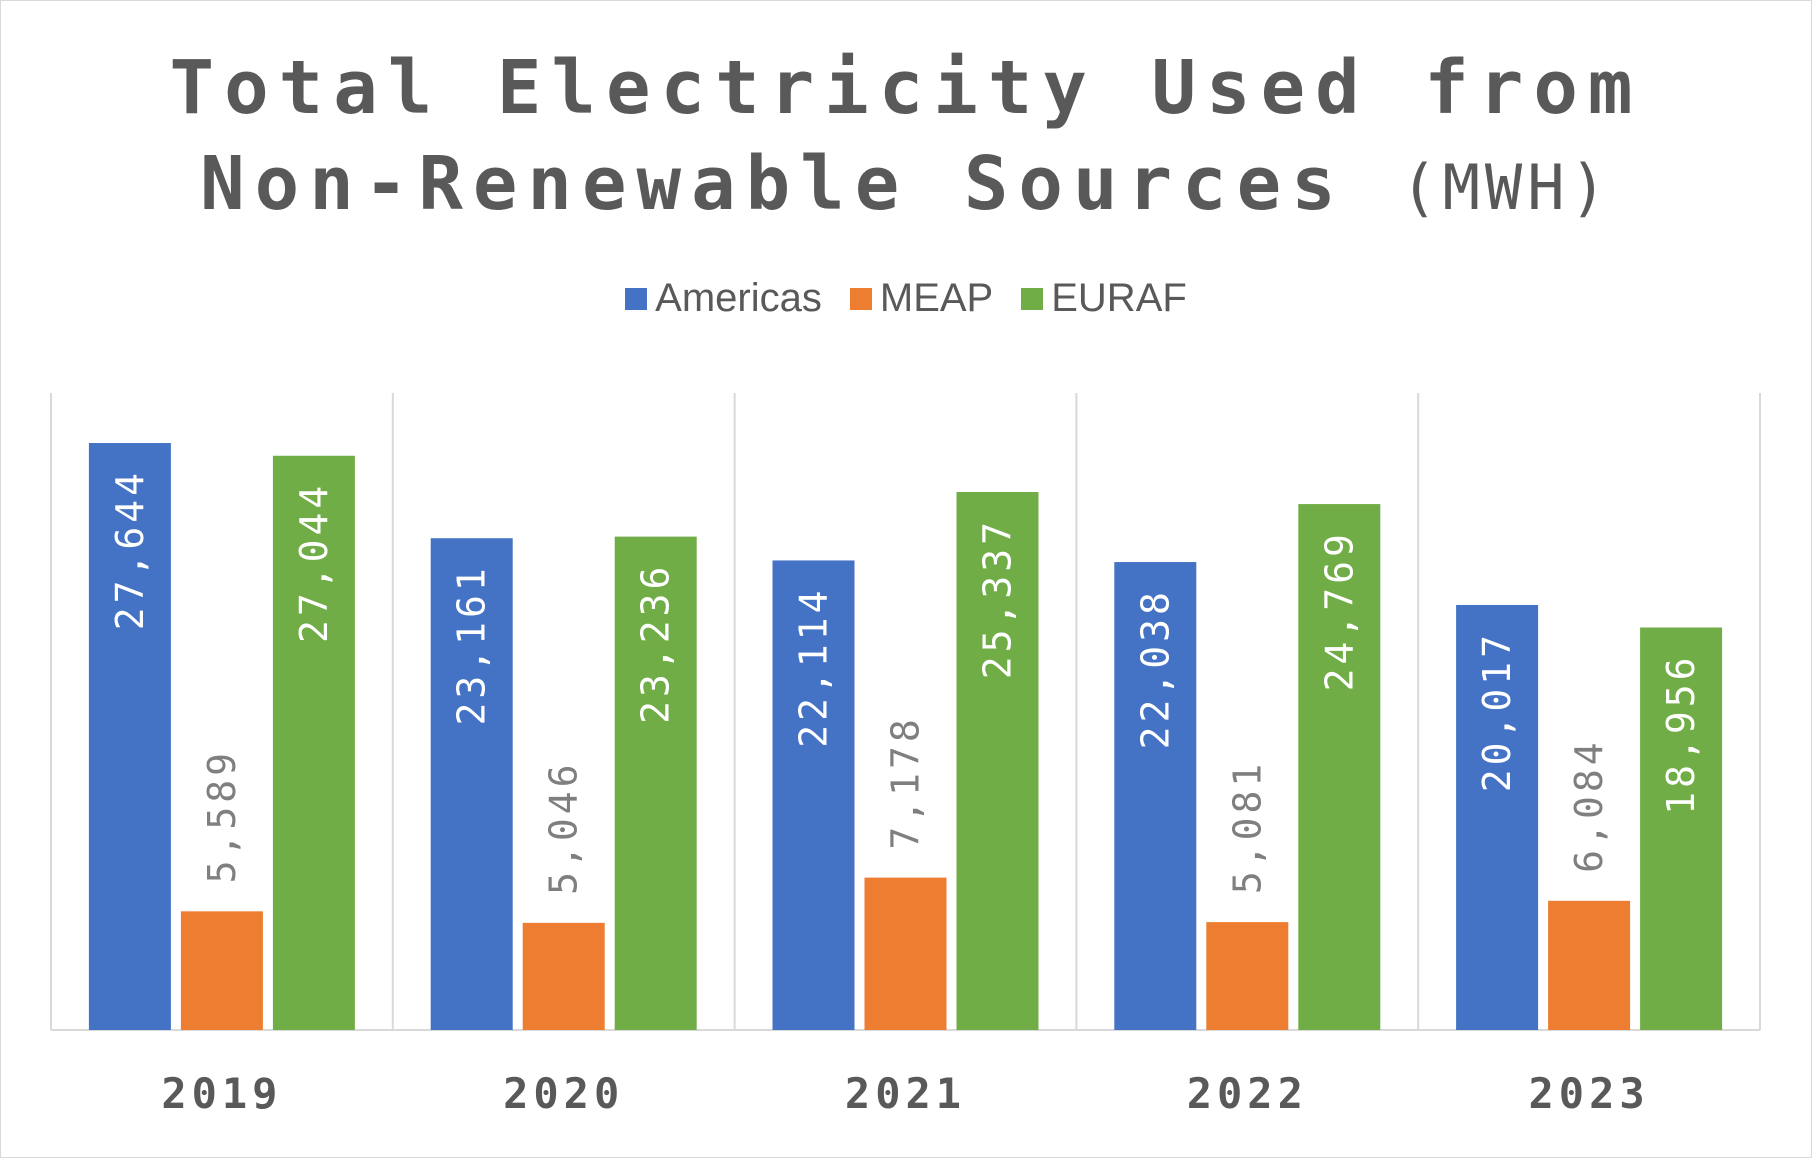 This screenshot has width=1812, height=1158. Describe the element at coordinates (1497, 817) in the screenshot. I see `bar-americas-2023` at that location.